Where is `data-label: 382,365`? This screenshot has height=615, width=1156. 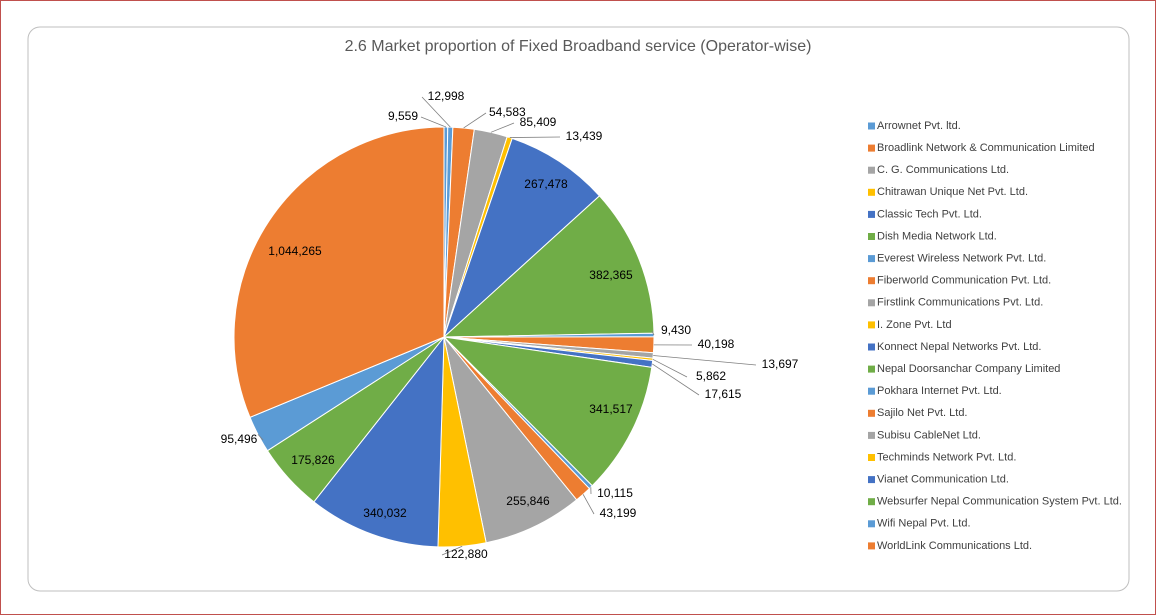
data-label: 382,365 is located at coordinates (611, 275).